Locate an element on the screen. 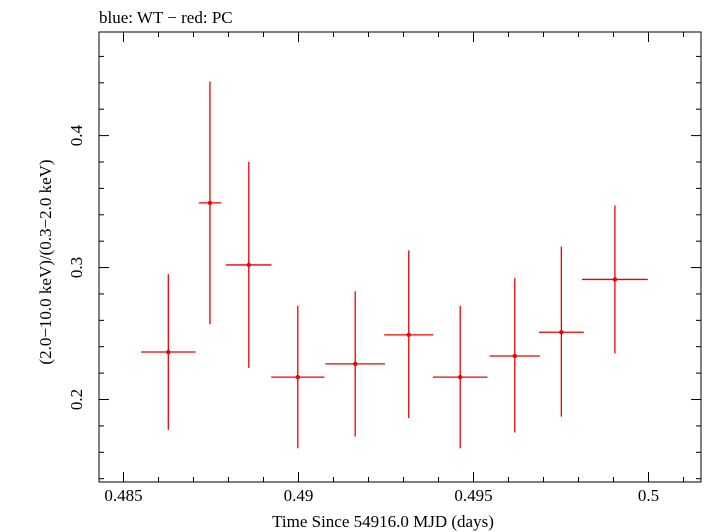  x-tick-label: 0.485 is located at coordinates (123, 495).